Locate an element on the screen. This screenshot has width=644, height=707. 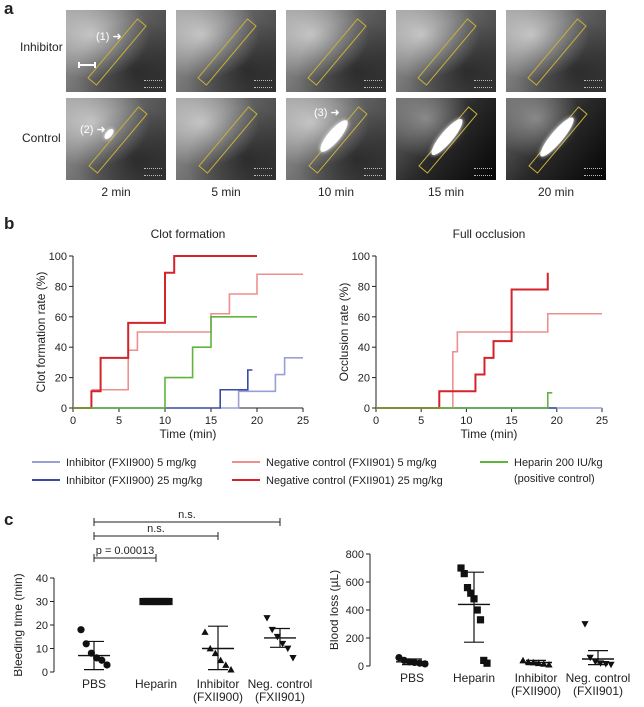
chart-title: Clot formation is located at coordinates (188, 234).